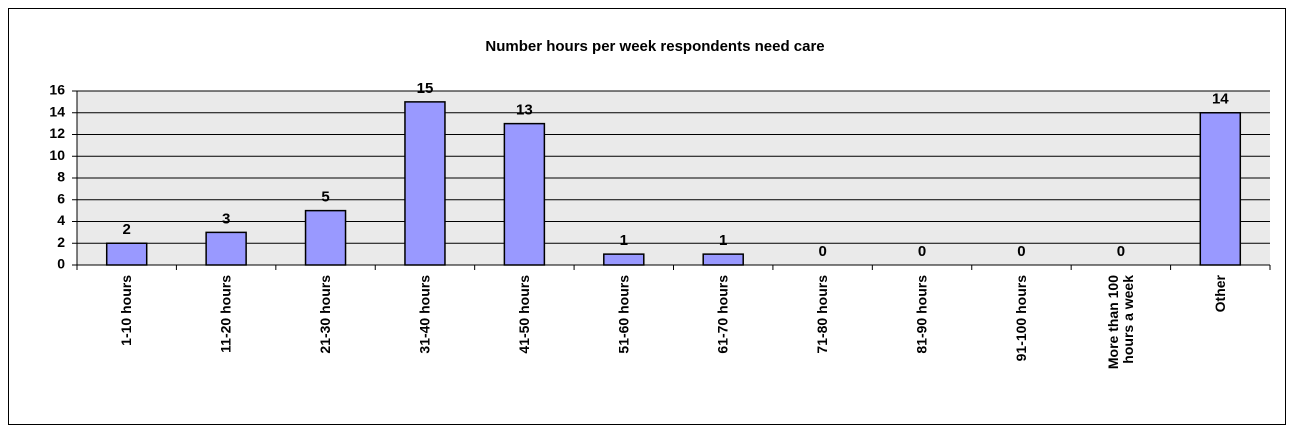 This screenshot has width=1294, height=433. What do you see at coordinates (524, 110) in the screenshot?
I see `value-label: 13` at bounding box center [524, 110].